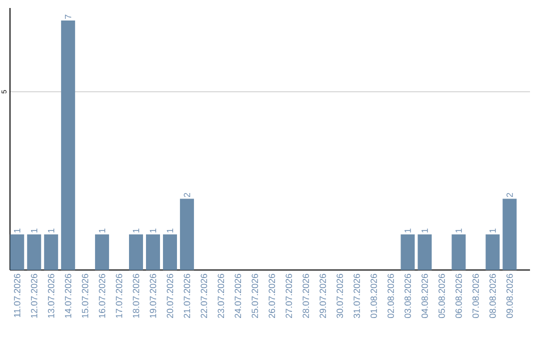  What do you see at coordinates (306, 296) in the screenshot?
I see `x-tick-label: 28.07.2026` at bounding box center [306, 296].